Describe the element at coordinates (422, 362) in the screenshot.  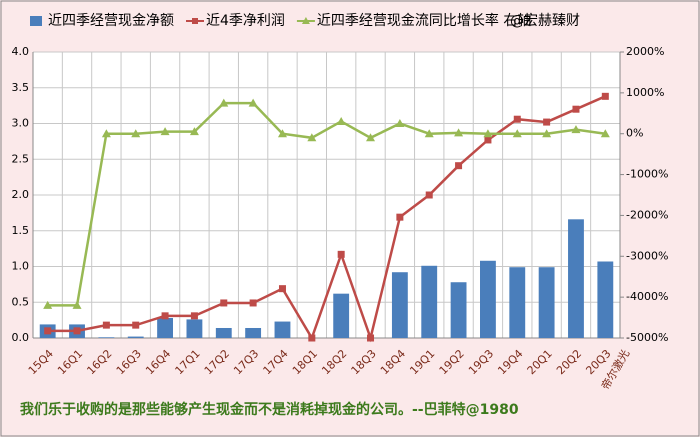
I see `x-tick-label: 19Q1` at that location.